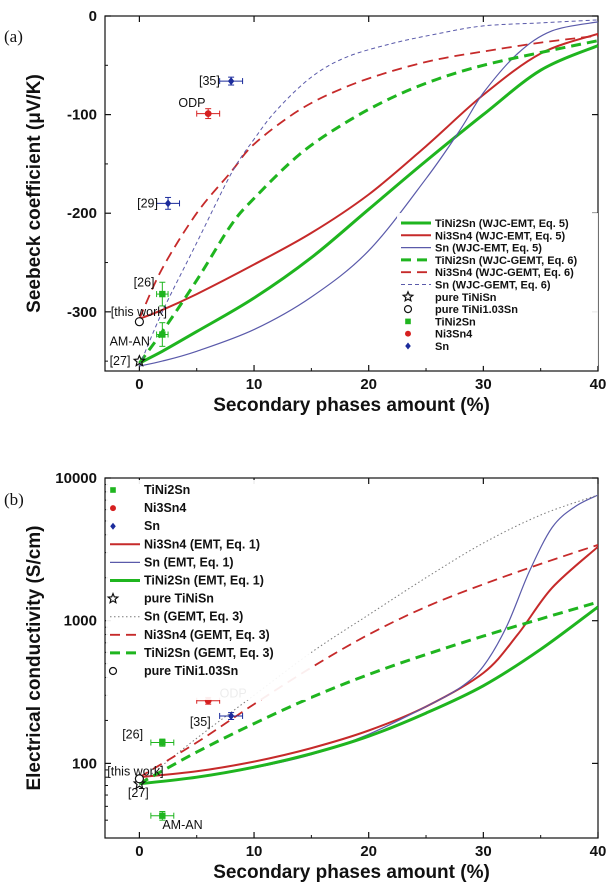 The height and width of the screenshot is (893, 610). Describe the element at coordinates (138, 793) in the screenshot. I see `annotation-label: [27]` at that location.